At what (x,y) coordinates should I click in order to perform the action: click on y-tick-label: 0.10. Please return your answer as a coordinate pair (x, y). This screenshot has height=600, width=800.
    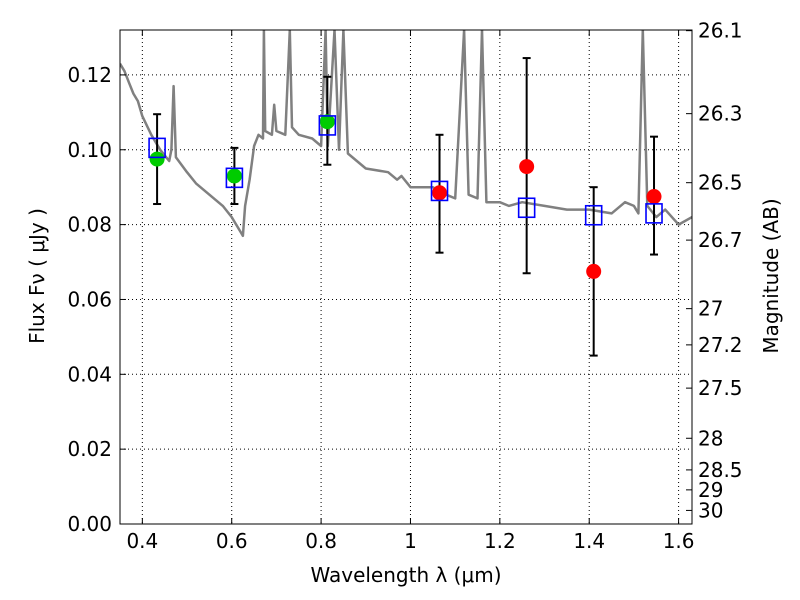
    Looking at the image, I should click on (89, 150).